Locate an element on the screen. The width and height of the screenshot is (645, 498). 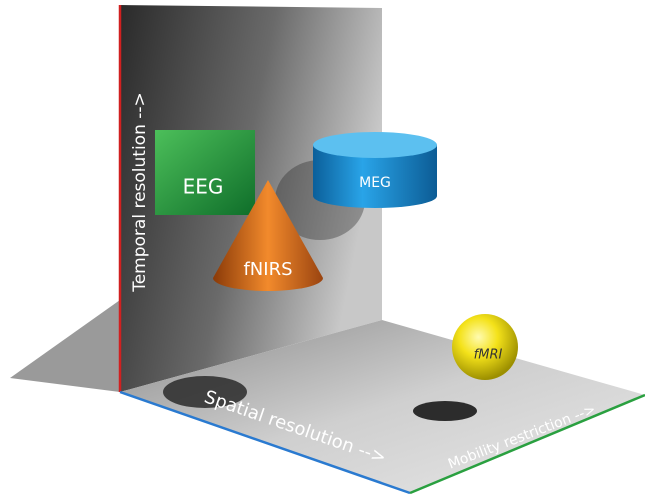
sphere is located at coordinates (485, 347).